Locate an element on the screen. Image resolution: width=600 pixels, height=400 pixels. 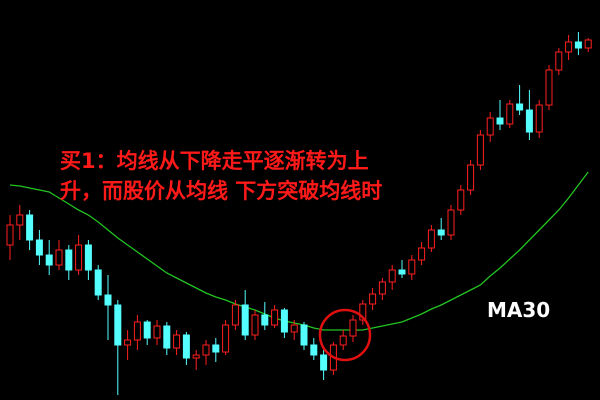
highlight-circle is located at coordinates (345, 335).